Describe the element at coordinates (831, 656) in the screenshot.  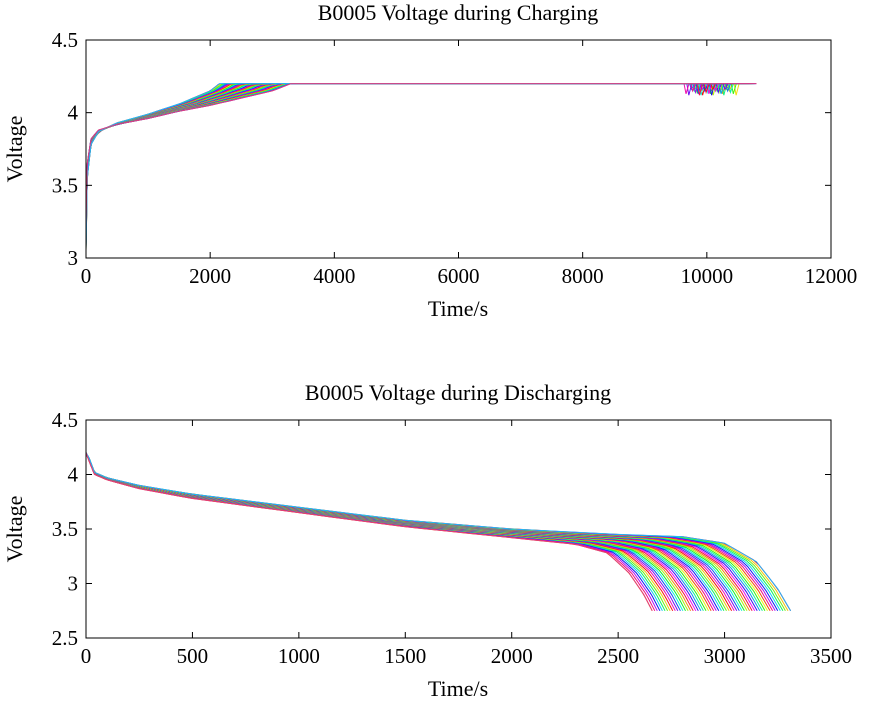
I see `x-tick-label: 3500` at that location.